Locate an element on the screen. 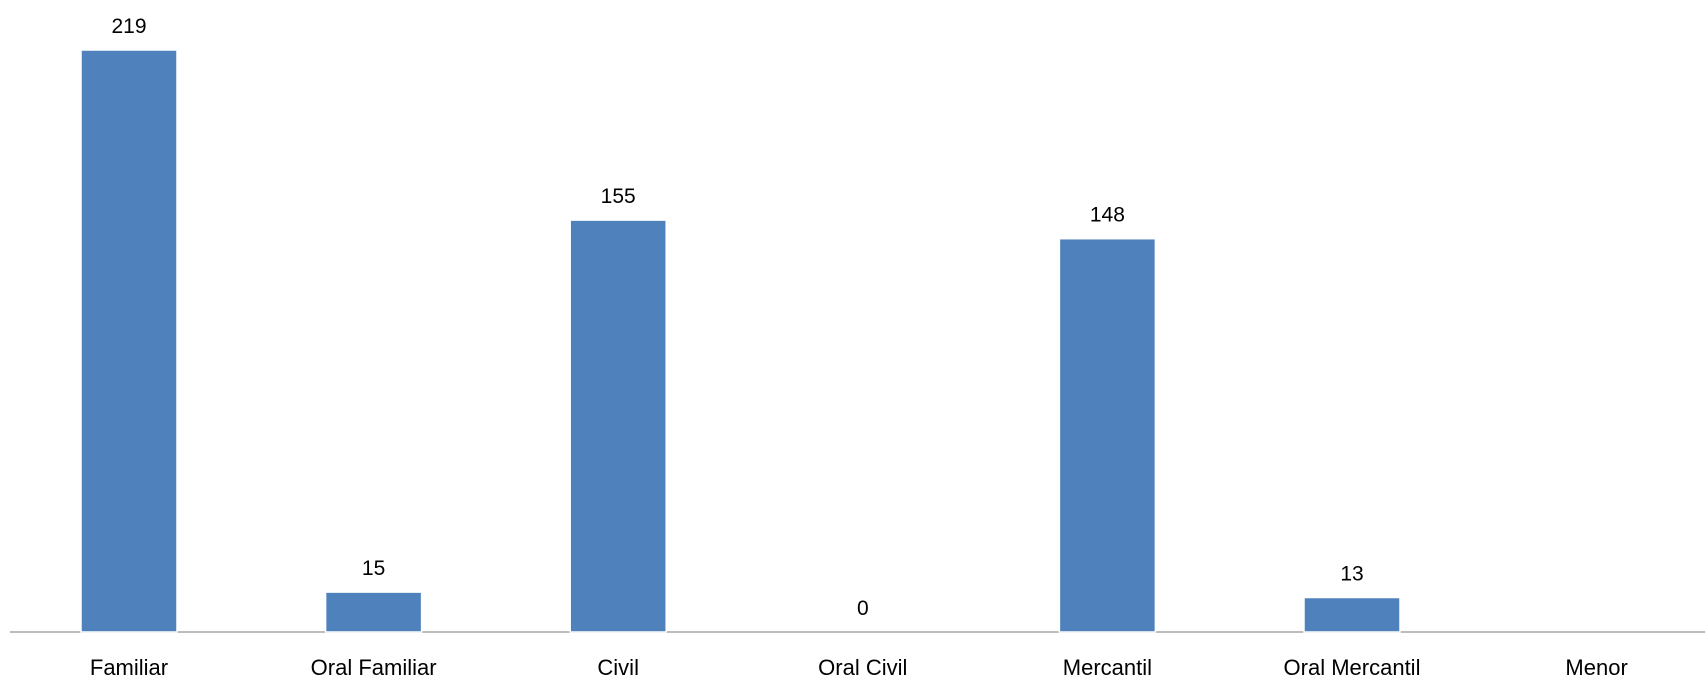 The height and width of the screenshot is (678, 1705). category-label: Mercantil is located at coordinates (1107, 666).